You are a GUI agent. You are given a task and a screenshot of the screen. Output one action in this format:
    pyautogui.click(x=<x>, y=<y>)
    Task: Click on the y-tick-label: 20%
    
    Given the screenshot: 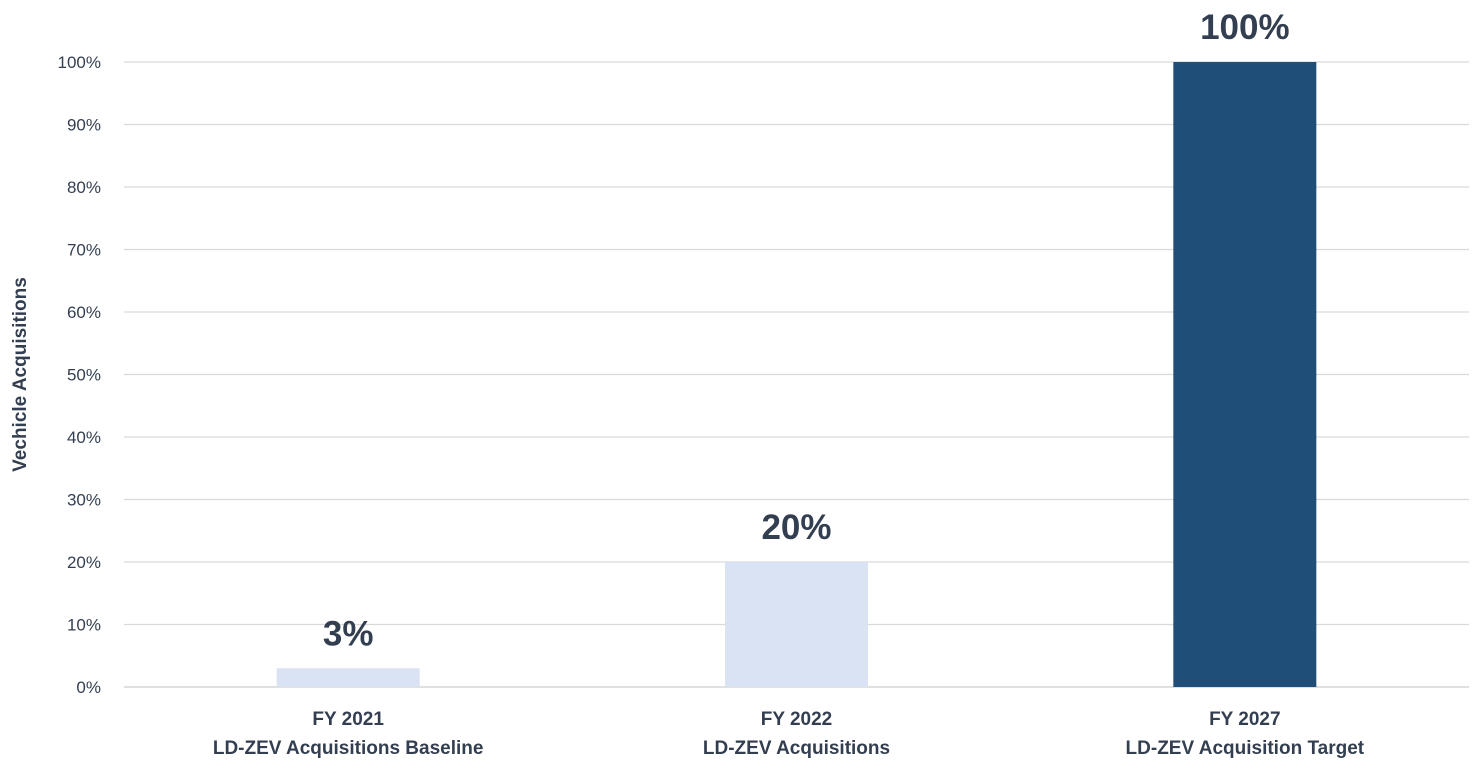 What is the action you would take?
    pyautogui.click(x=84, y=562)
    